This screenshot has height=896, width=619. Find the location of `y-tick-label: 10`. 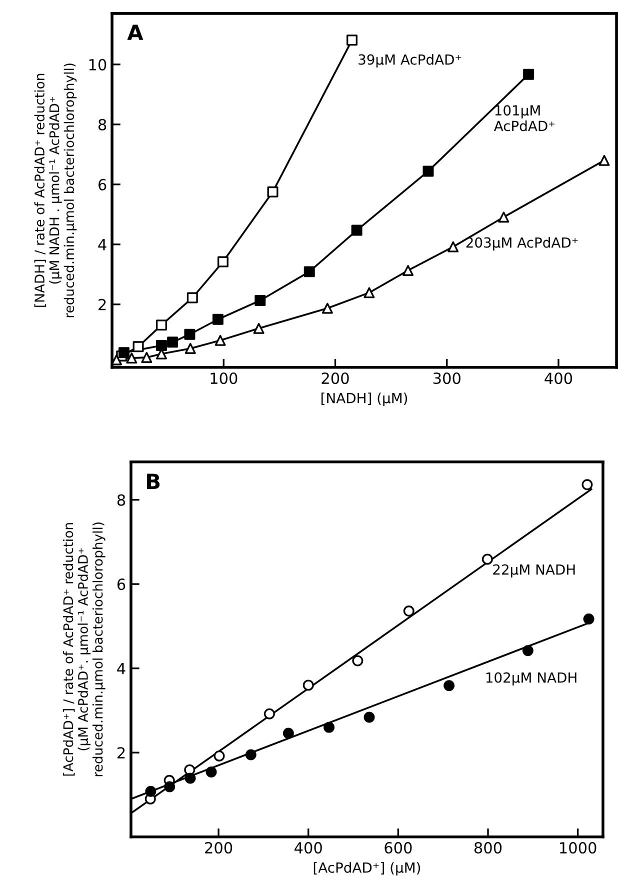

y-tick-label: 10 is located at coordinates (97, 64).